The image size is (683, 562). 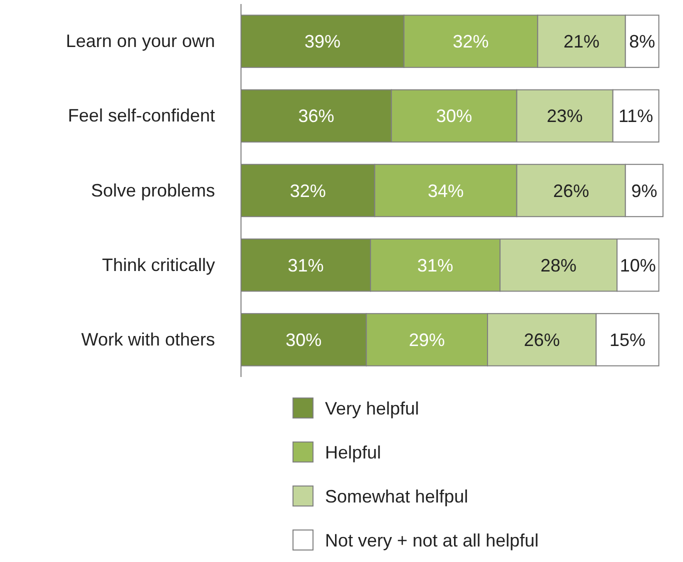 What do you see at coordinates (426, 340) in the screenshot?
I see `data-label: 29%` at bounding box center [426, 340].